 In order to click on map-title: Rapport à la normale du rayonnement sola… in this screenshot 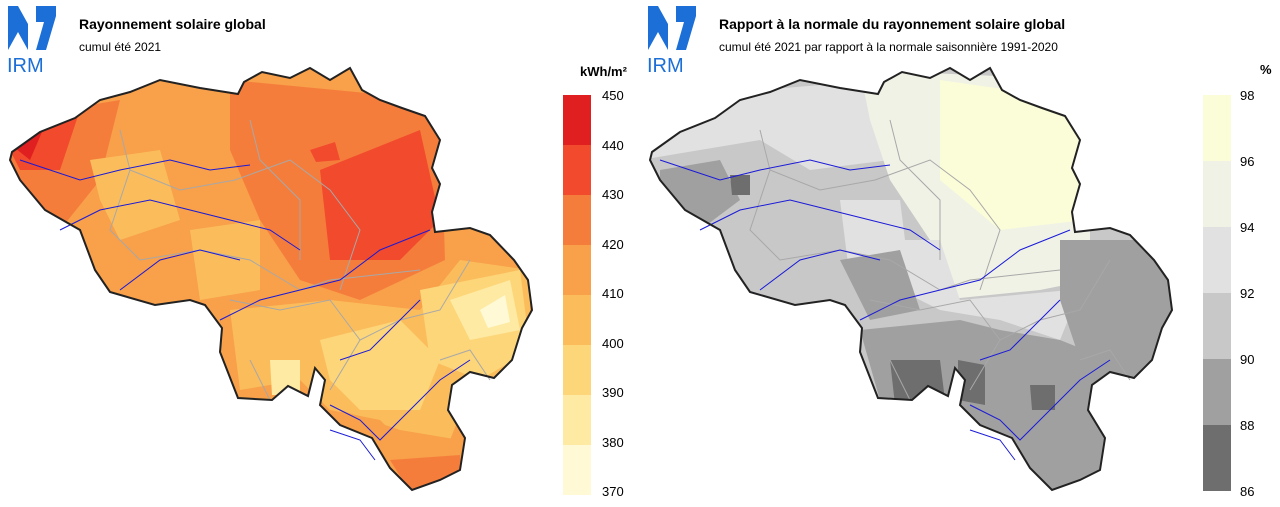, I will do `click(892, 24)`.